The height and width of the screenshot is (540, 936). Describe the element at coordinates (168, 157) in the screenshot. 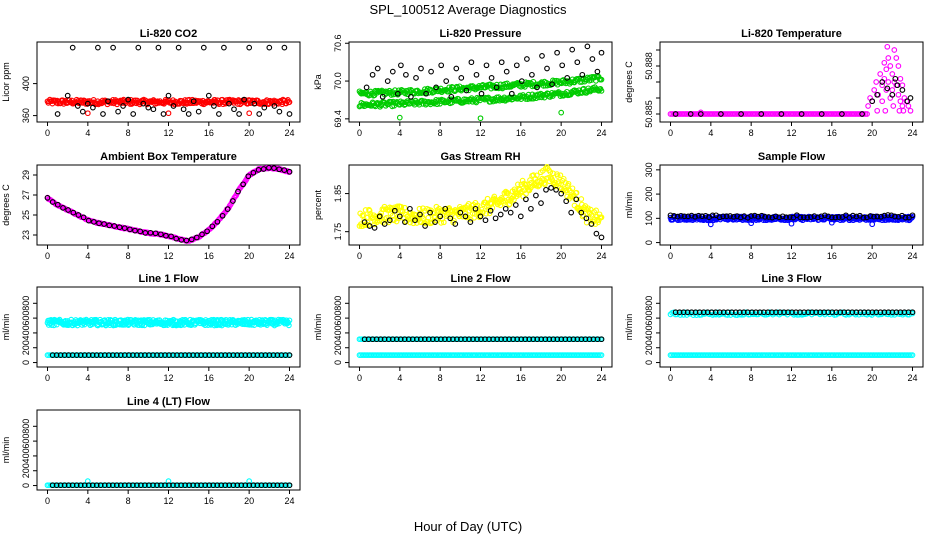

I see `panel-title: Ambient Box Temperature` at that location.